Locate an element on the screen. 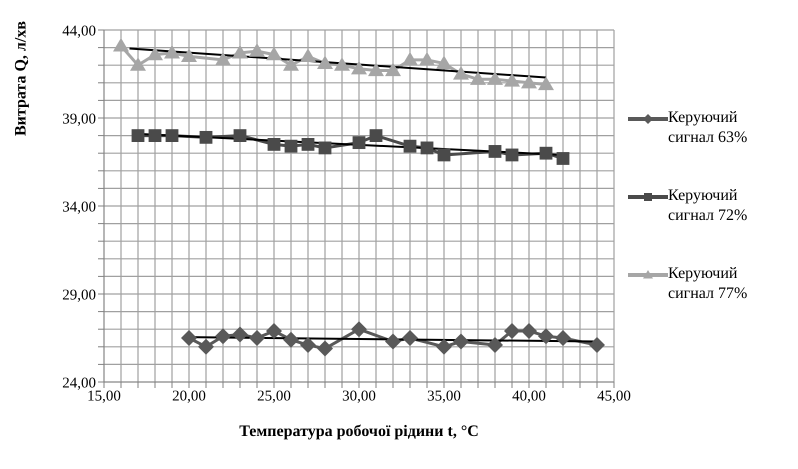 This screenshot has width=798, height=469. y-tick-label: 34,00 is located at coordinates (79, 207).